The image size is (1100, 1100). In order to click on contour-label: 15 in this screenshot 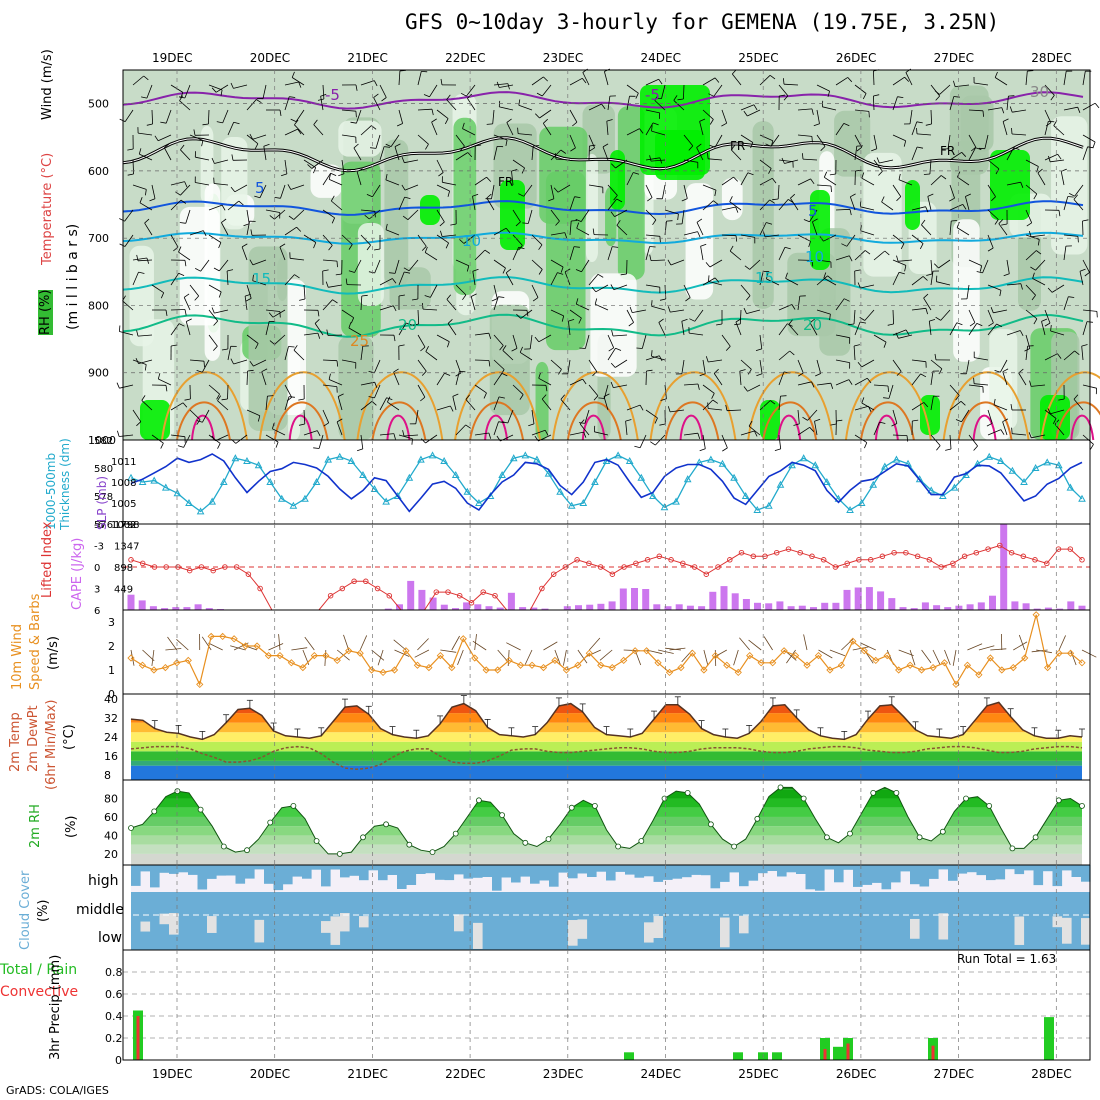, I will do `click(261, 279)`.